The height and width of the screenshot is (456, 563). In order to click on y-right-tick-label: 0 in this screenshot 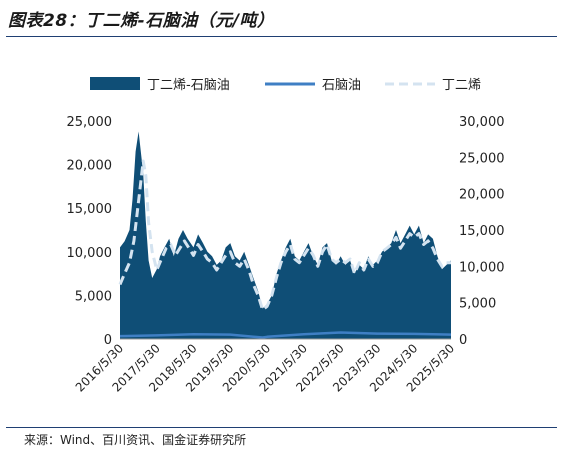, I will do `click(463, 340)`.